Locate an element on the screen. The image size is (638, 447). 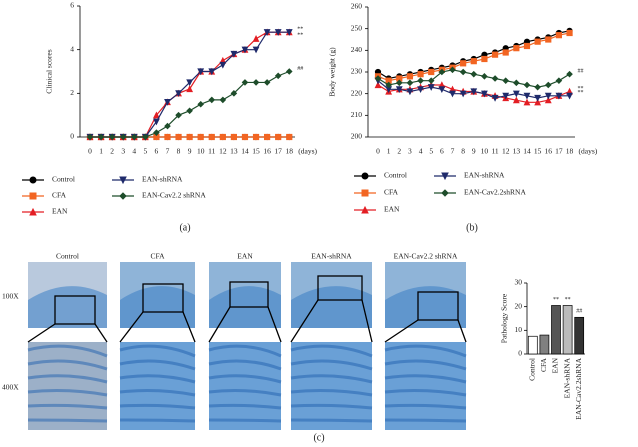
panel-label: (a) is located at coordinates (184, 227).